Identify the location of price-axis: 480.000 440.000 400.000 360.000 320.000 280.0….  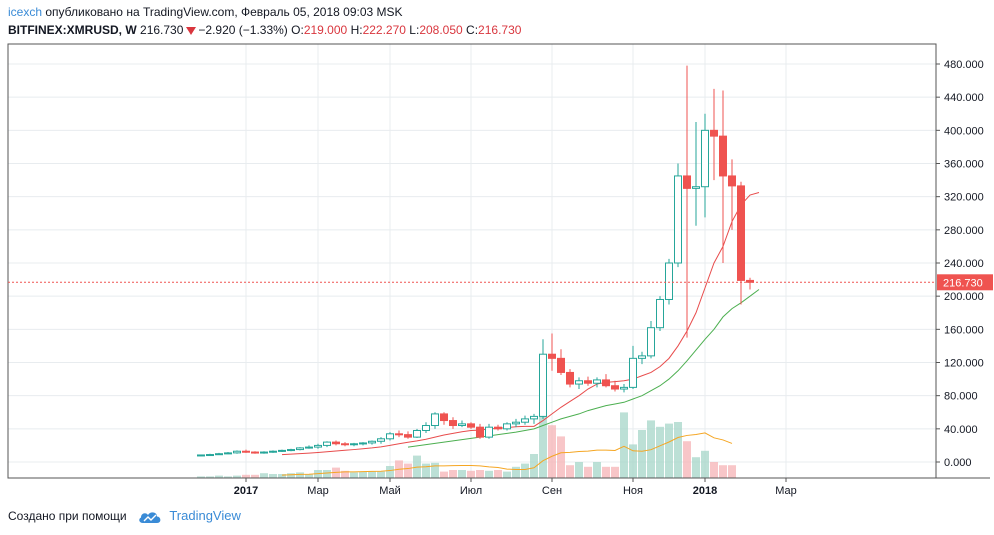
(960, 264).